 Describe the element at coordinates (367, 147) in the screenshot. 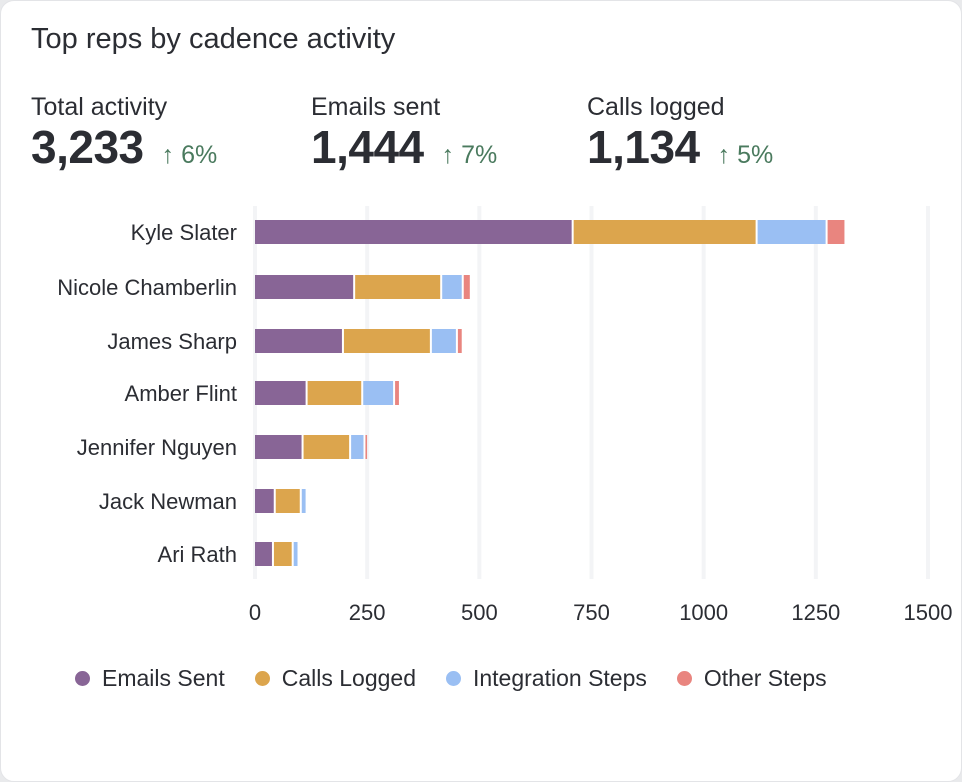

I see `metric-value: 1,444` at that location.